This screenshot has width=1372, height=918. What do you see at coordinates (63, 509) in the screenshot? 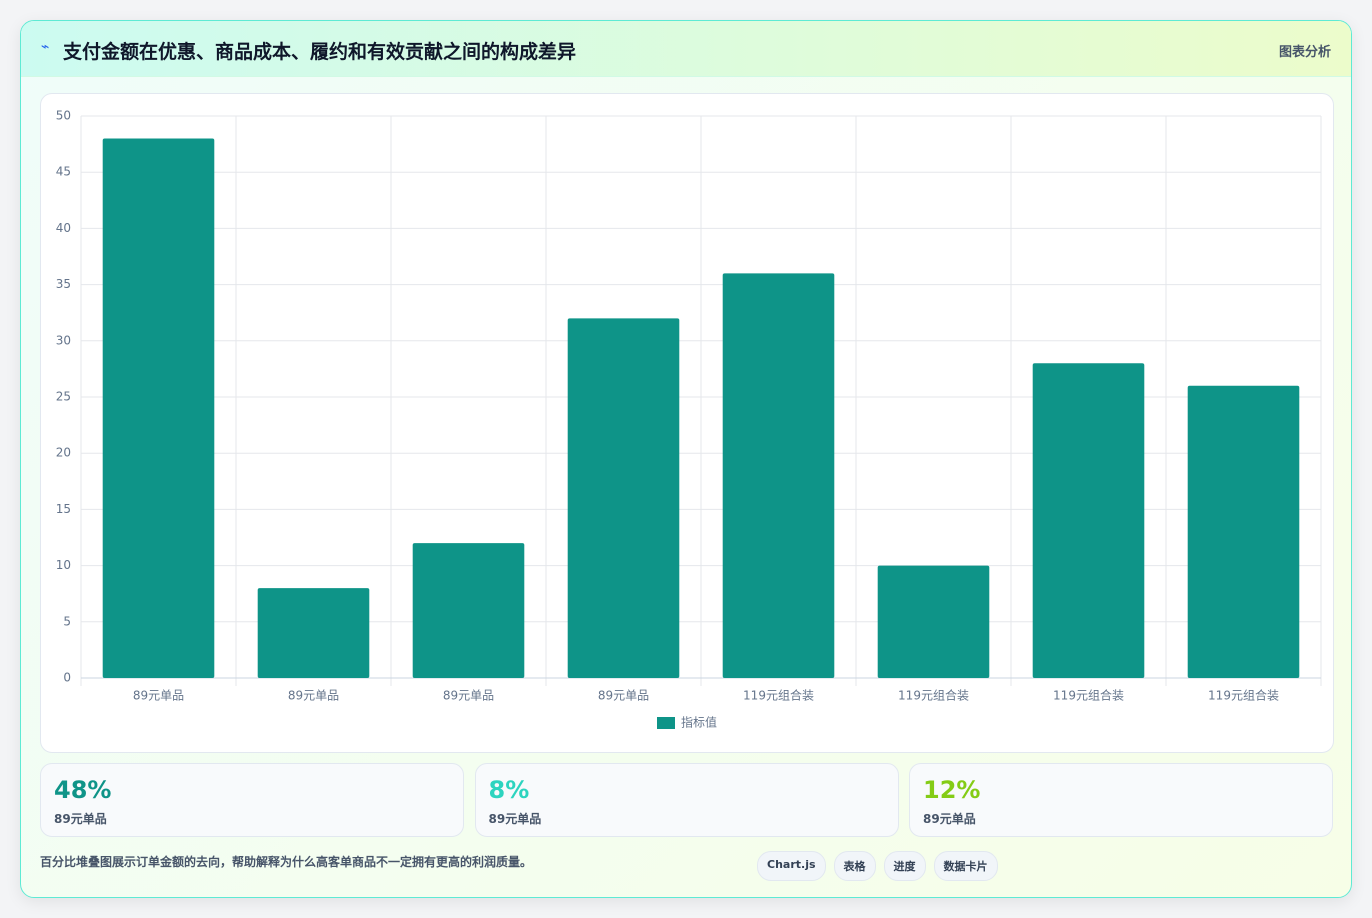
I see `y-tick-label: 15` at bounding box center [63, 509].